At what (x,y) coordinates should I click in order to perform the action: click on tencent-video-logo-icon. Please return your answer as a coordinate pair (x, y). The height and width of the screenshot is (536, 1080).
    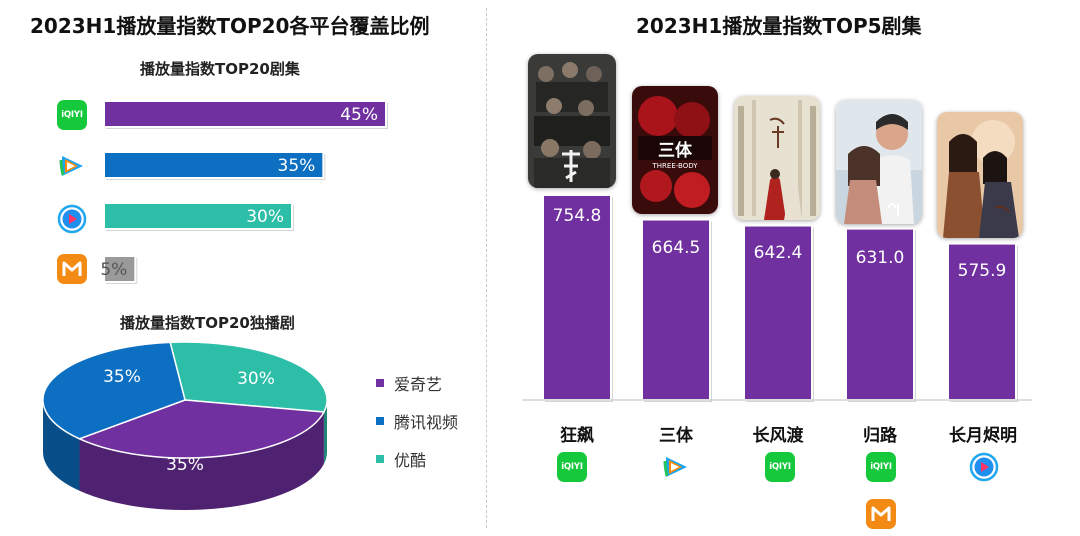
    Looking at the image, I should click on (72, 166).